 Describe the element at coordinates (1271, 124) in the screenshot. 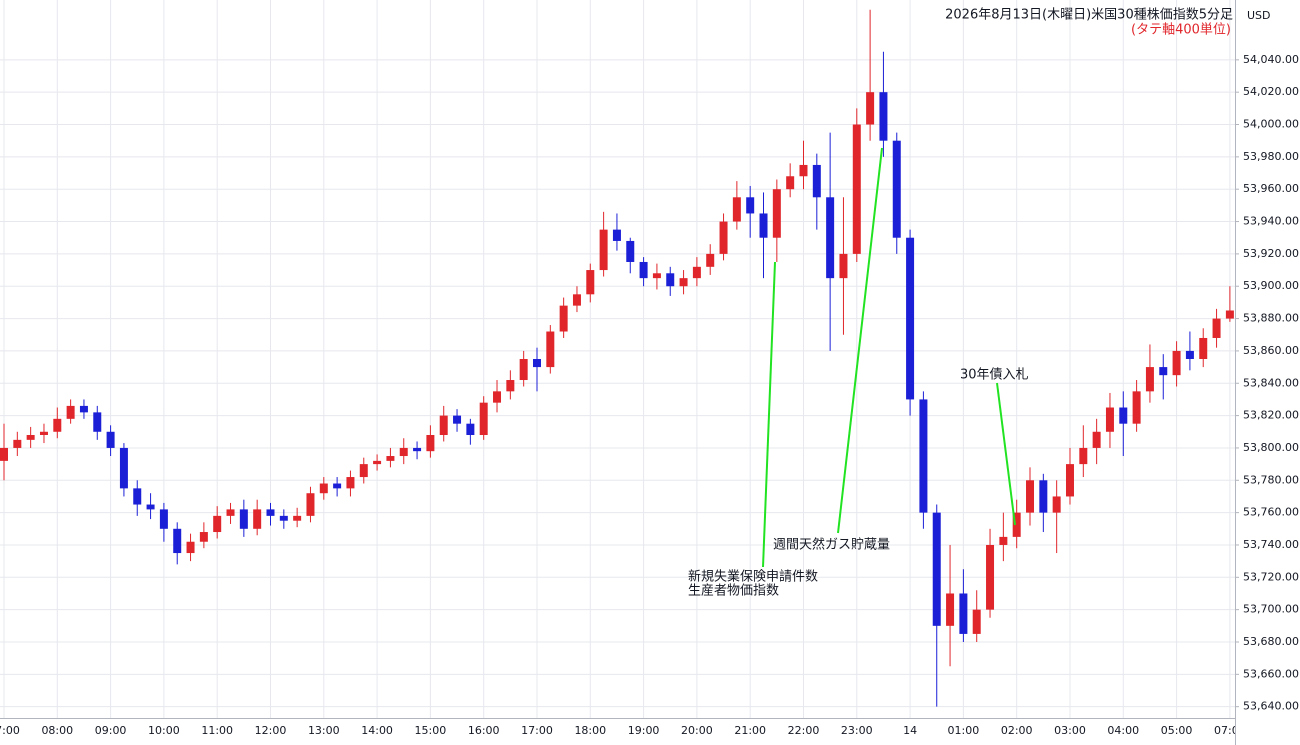

I see `y-tick-label: 54,000.00` at that location.